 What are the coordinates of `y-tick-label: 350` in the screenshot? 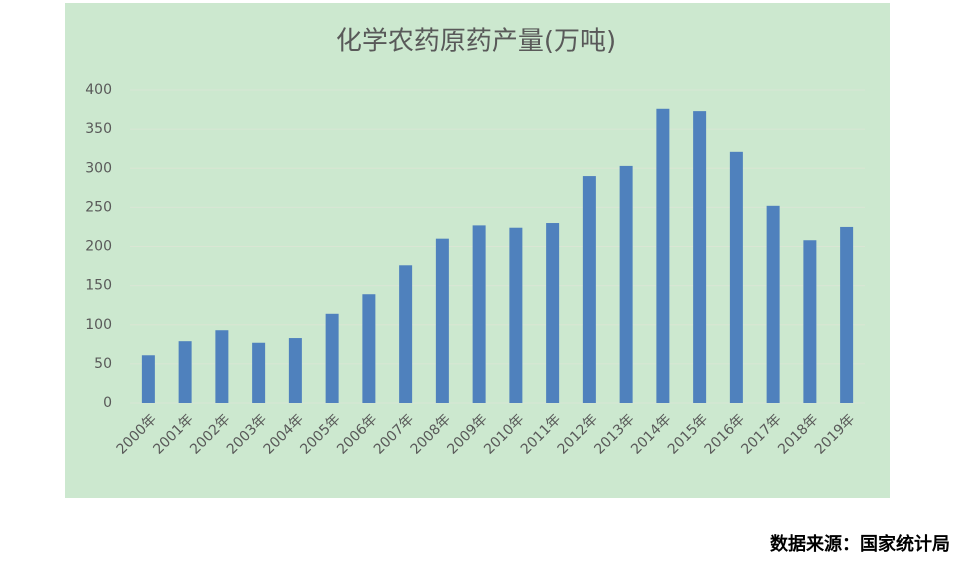 It's located at (98, 129).